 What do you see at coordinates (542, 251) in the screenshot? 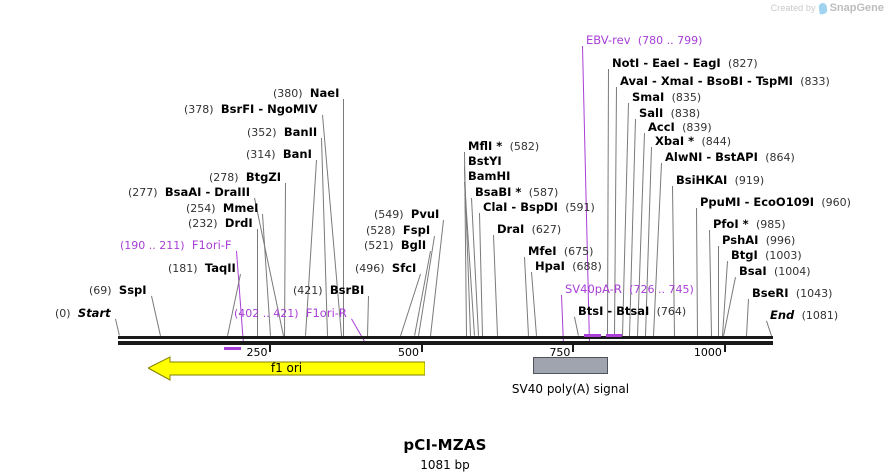
I see `site-enzyme-names: MfeI` at bounding box center [542, 251].